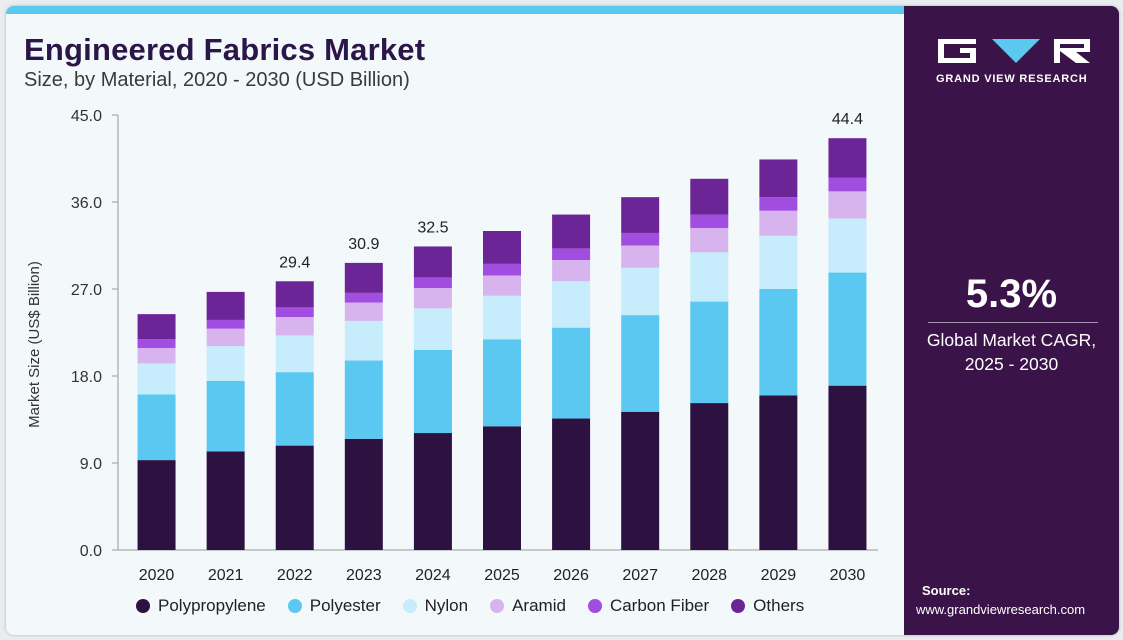 The height and width of the screenshot is (640, 1123). Describe the element at coordinates (363, 244) in the screenshot. I see `bar-total-label: 30.9` at that location.